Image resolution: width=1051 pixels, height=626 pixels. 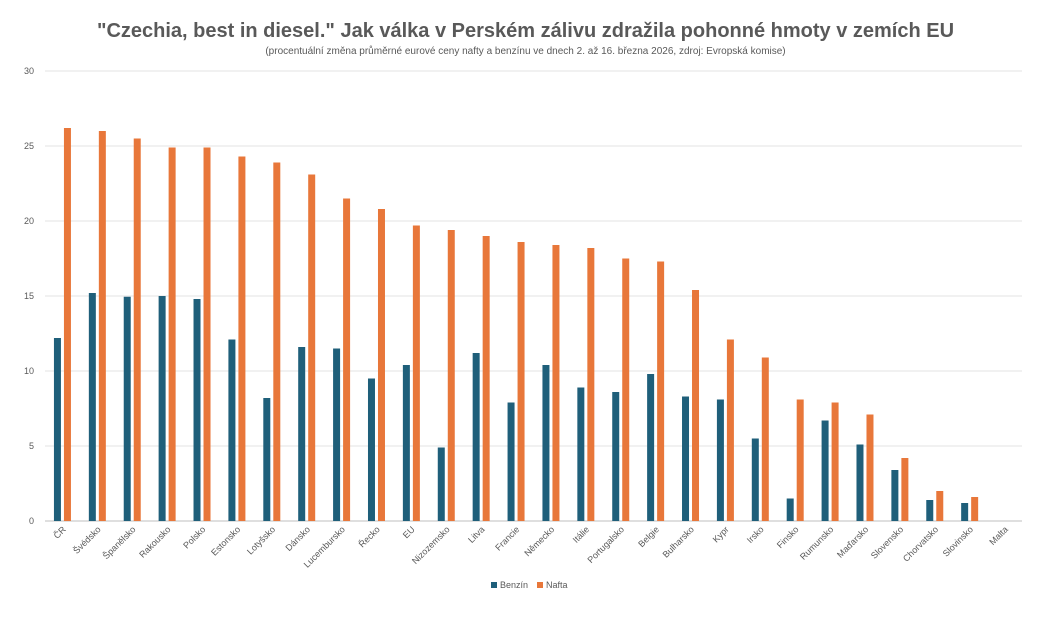 I want to click on x-tick-label: Belgie, so click(x=648, y=536).